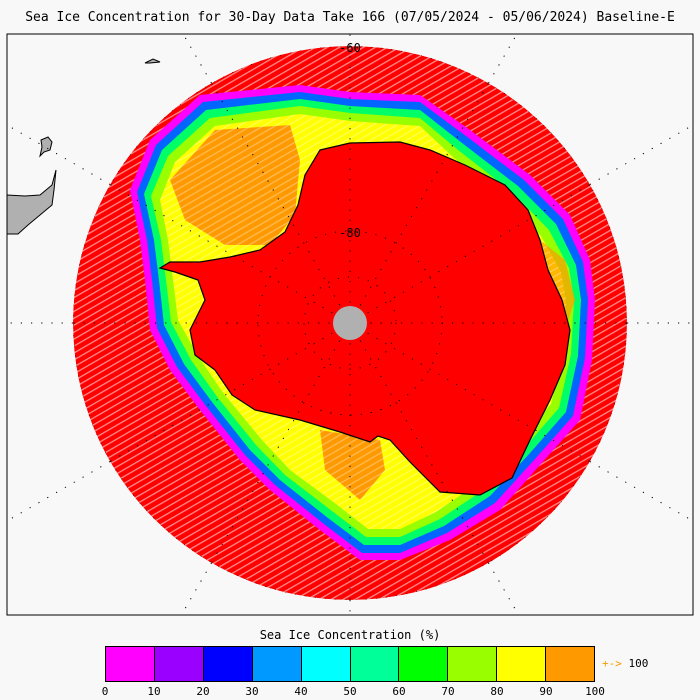 This screenshot has height=700, width=700. I want to click on colorbar-tick-label: 10, so click(154, 691).